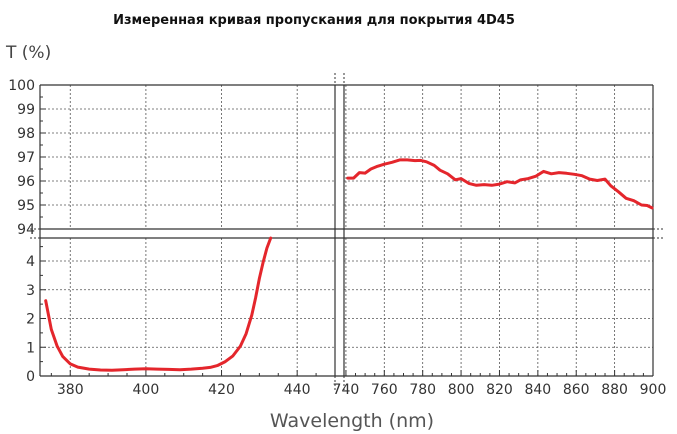 This screenshot has height=434, width=677. What do you see at coordinates (614, 390) in the screenshot?
I see `x-tick-label: 880` at bounding box center [614, 390].